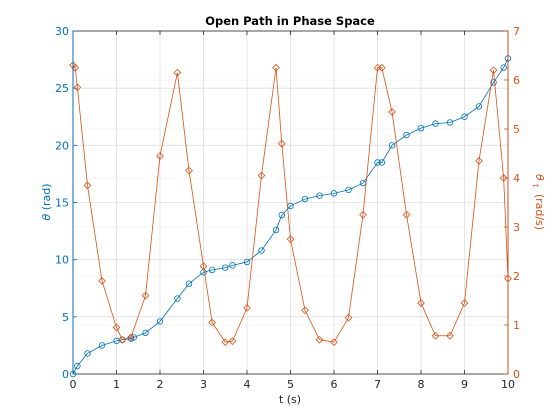  What do you see at coordinates (516, 374) in the screenshot?
I see `right-y-tick-label: 0` at bounding box center [516, 374].